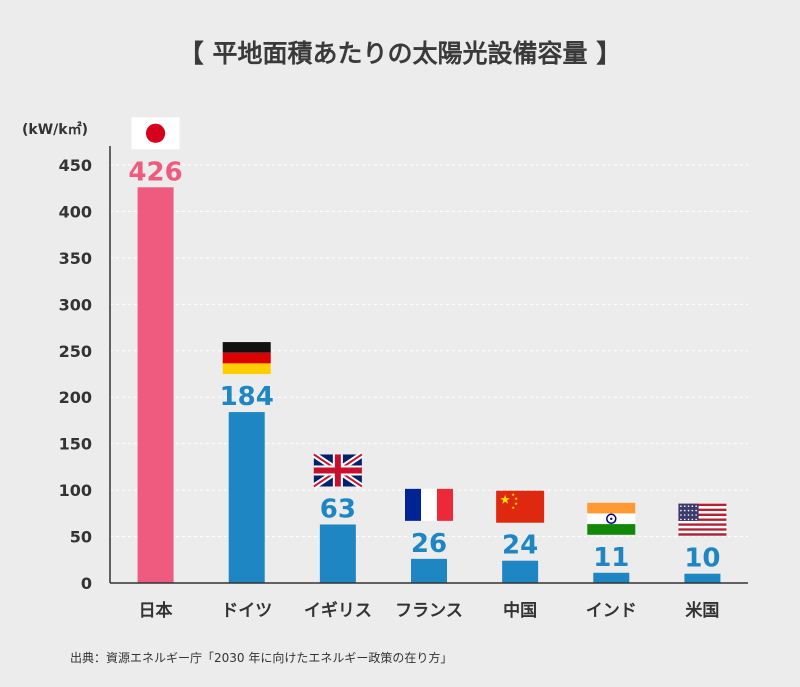  I want to click on x-tick-label: 米国, so click(702, 610).